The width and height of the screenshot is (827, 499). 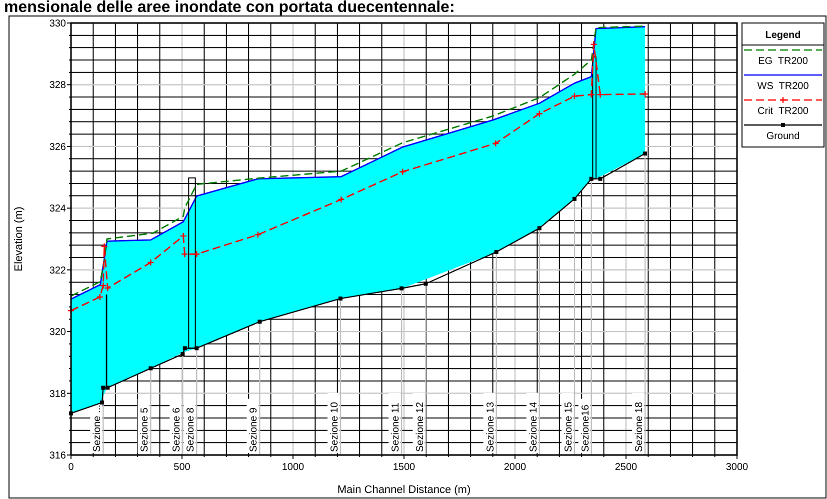 I want to click on y-tick-label: 324, so click(x=57, y=209).